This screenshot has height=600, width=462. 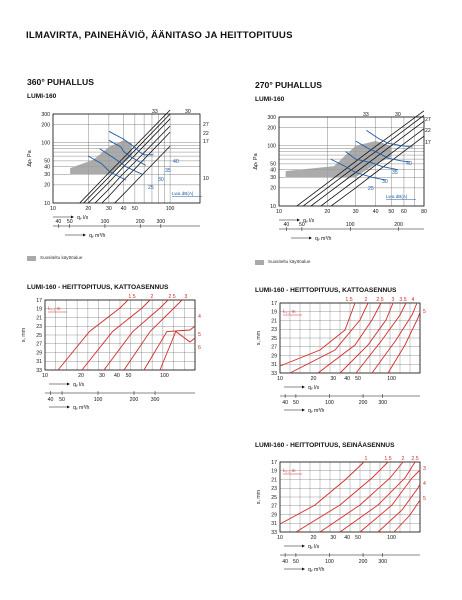 What do you see at coordinates (188, 112) in the screenshot?
I see `setting-label: 30` at bounding box center [188, 112].